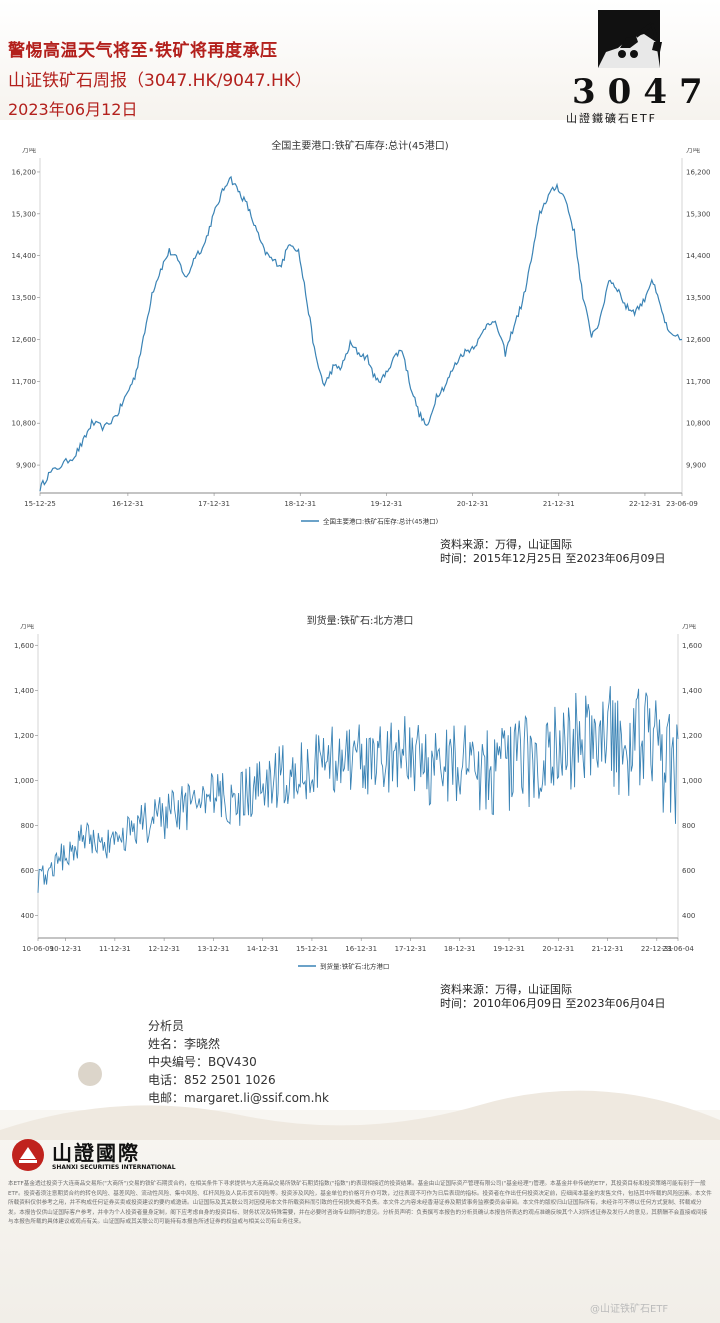  Describe the element at coordinates (143, 51) in the screenshot. I see `headline: 警惕高温天气将至·铁矿将再度承压` at that location.